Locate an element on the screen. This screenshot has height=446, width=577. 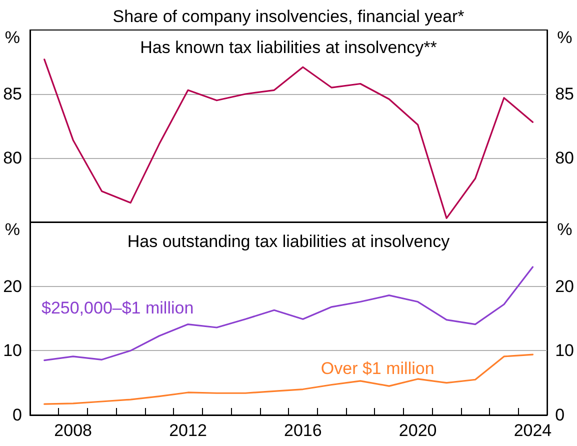
y2-tick-label: 85 is located at coordinates (564, 94).